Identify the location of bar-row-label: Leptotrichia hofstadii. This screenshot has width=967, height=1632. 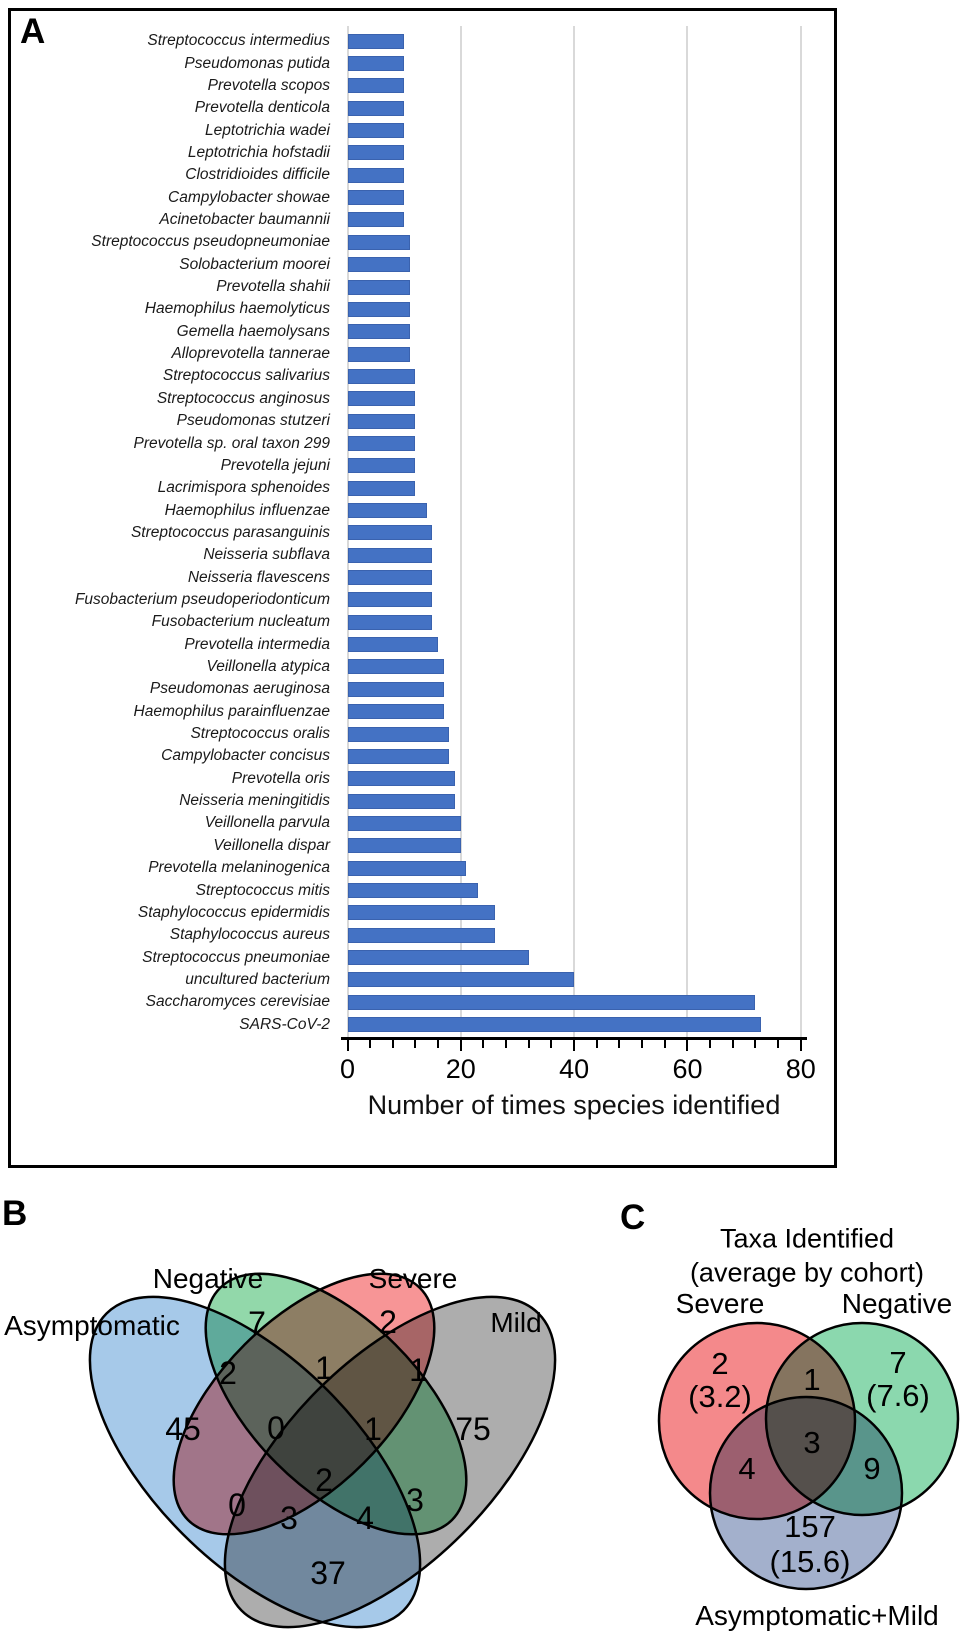
(258, 152).